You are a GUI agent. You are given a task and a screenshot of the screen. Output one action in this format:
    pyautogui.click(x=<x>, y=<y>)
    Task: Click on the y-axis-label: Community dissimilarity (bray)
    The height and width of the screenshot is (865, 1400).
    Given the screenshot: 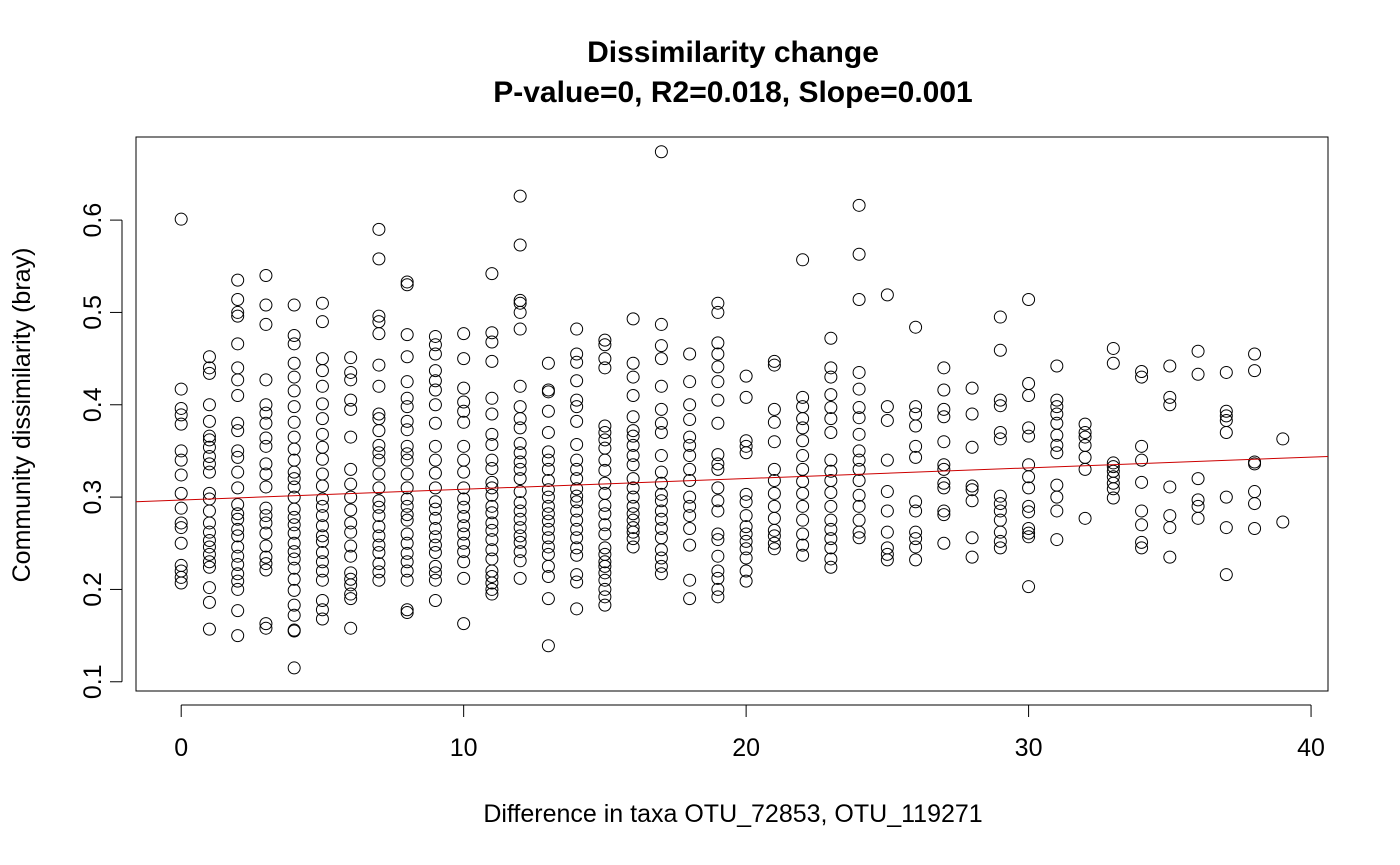 What is the action you would take?
    pyautogui.click(x=22, y=415)
    